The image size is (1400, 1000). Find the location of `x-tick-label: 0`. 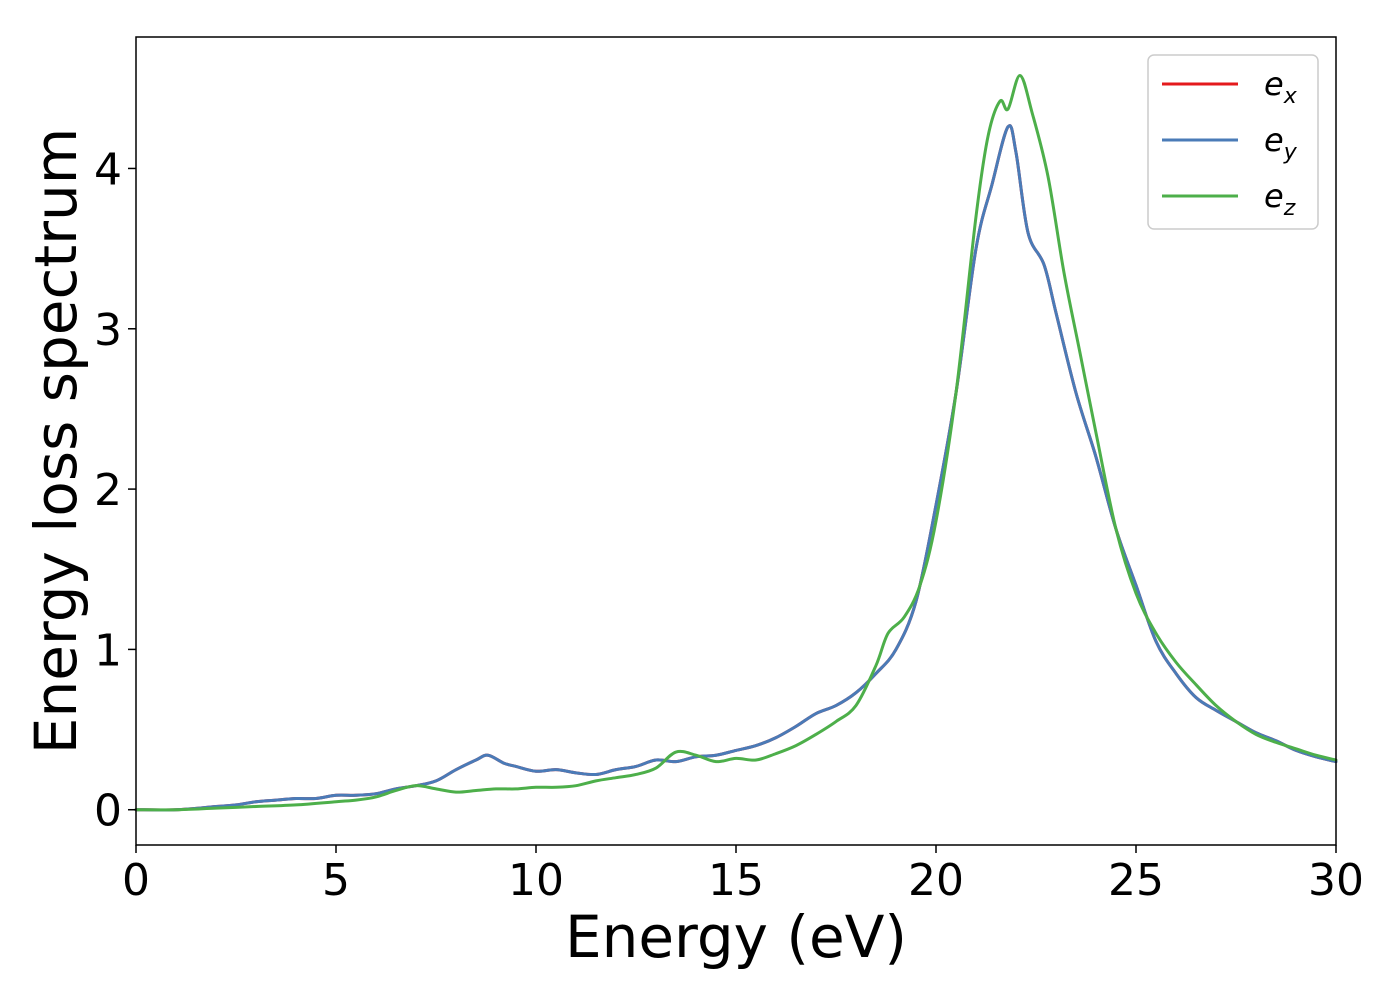

x-tick-label: 0 is located at coordinates (136, 880).